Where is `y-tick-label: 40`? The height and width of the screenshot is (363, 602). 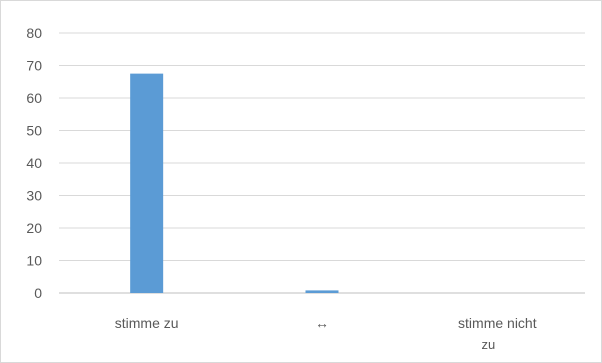
y-tick-label: 40 is located at coordinates (34, 163).